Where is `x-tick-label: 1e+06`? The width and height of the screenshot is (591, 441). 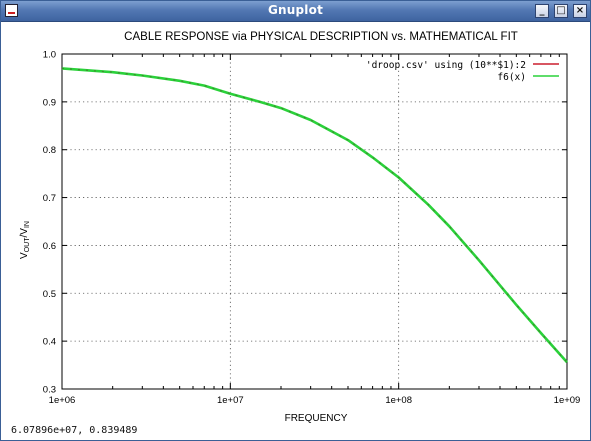
x-tick-label: 1e+06 is located at coordinates (62, 400).